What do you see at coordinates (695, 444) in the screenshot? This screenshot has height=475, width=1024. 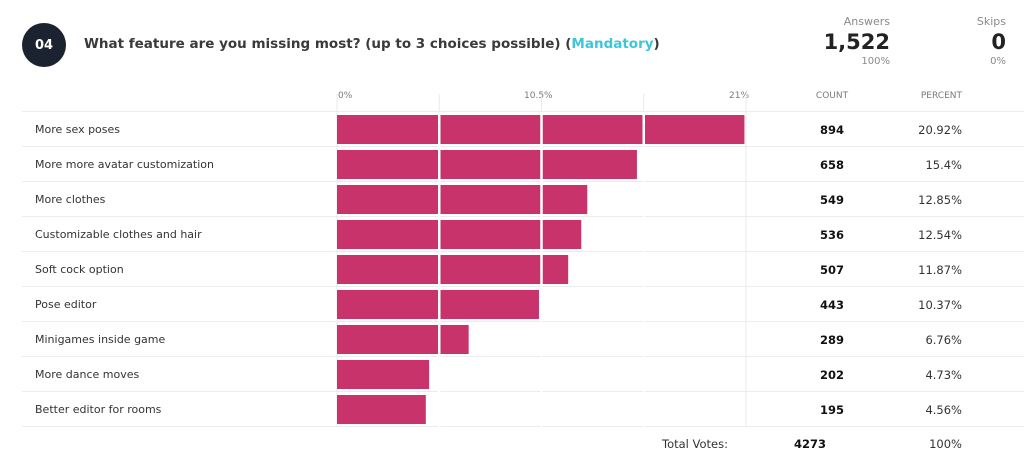 I see `total-votes-label: Total Votes:` at bounding box center [695, 444].